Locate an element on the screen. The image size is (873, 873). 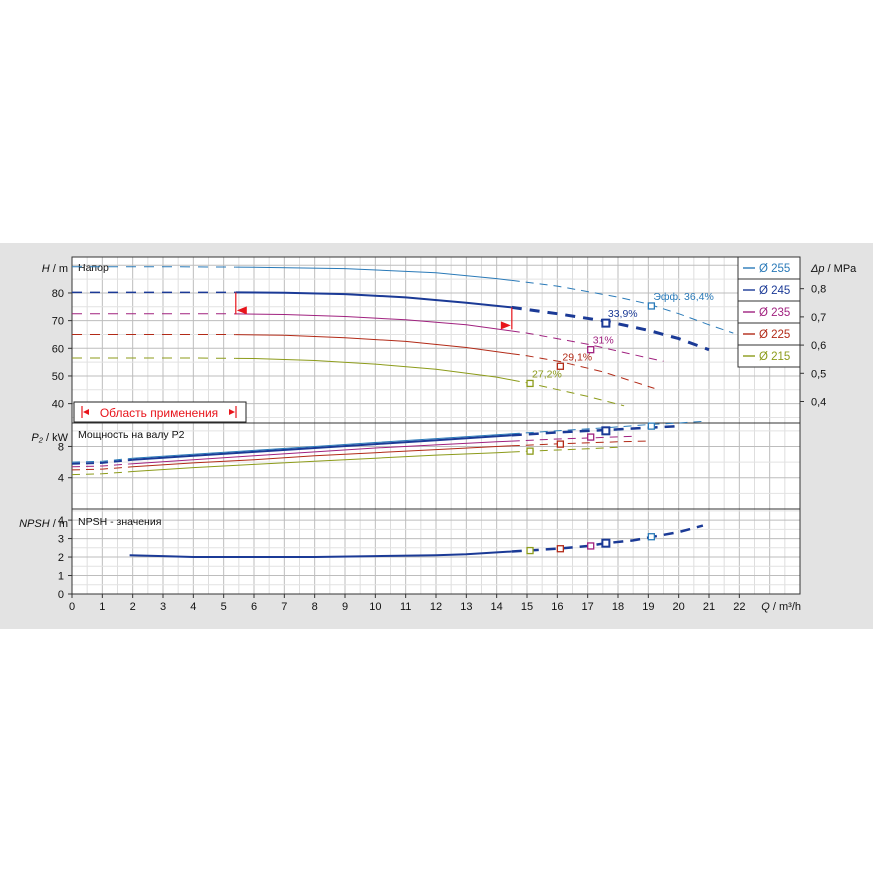
markers-215: 27,2% is located at coordinates (544, 461).